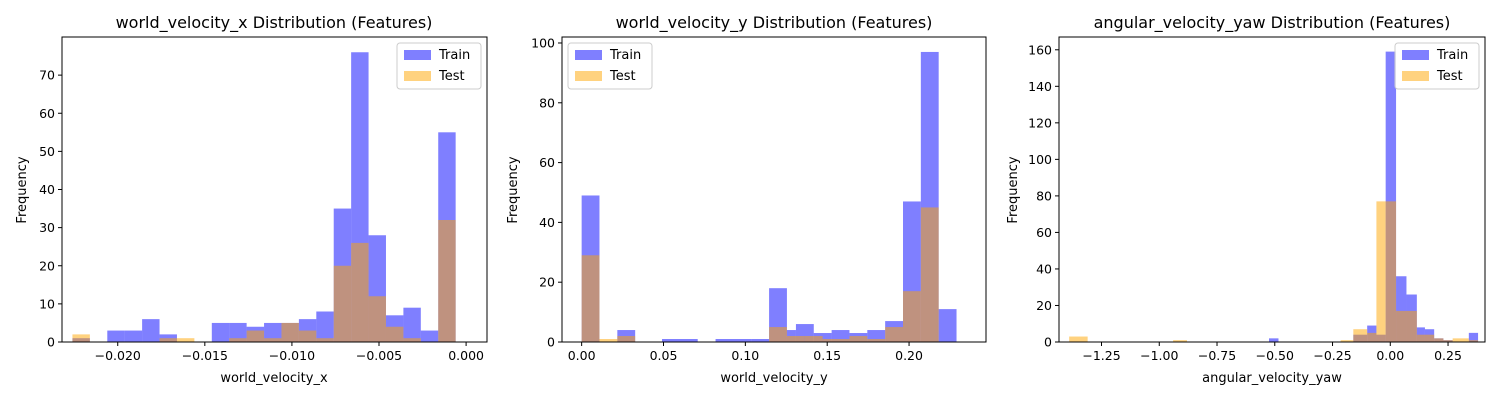  What do you see at coordinates (274, 378) in the screenshot?
I see `x-axis-label: world_velocity_x` at bounding box center [274, 378].